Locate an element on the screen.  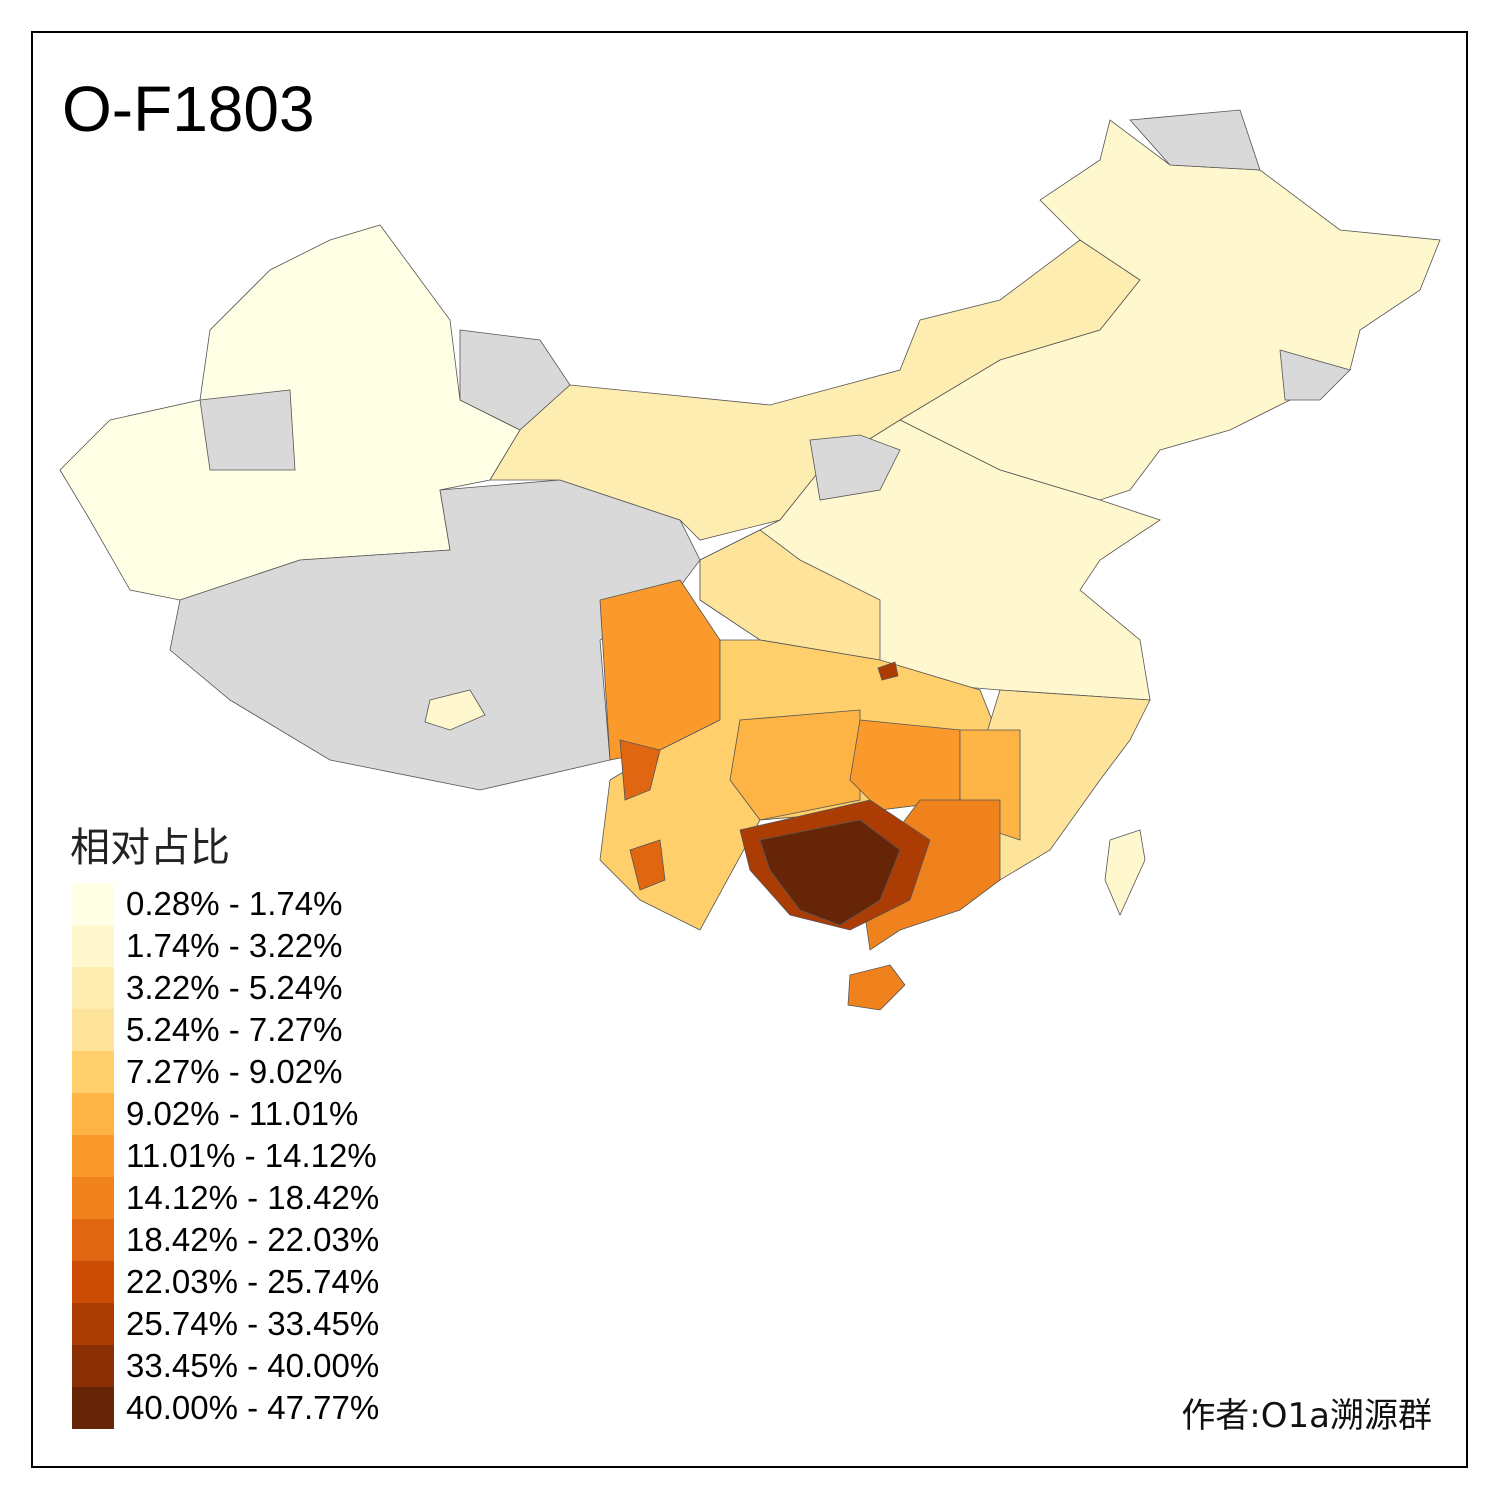
region-hunan is located at coordinates (905, 765).